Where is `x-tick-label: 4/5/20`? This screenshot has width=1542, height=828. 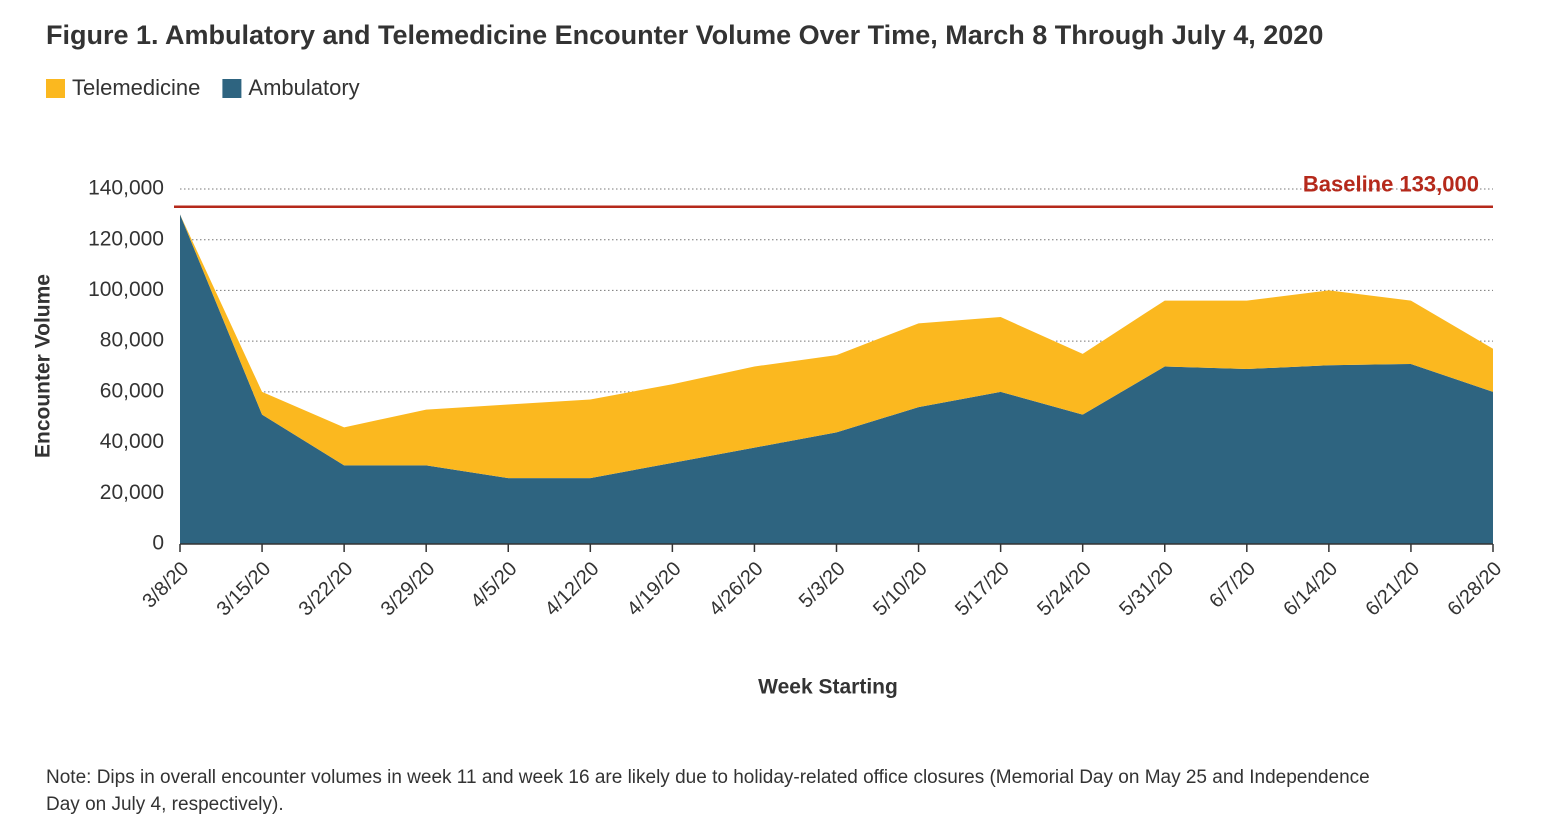 x-tick-label: 4/5/20 is located at coordinates (494, 585).